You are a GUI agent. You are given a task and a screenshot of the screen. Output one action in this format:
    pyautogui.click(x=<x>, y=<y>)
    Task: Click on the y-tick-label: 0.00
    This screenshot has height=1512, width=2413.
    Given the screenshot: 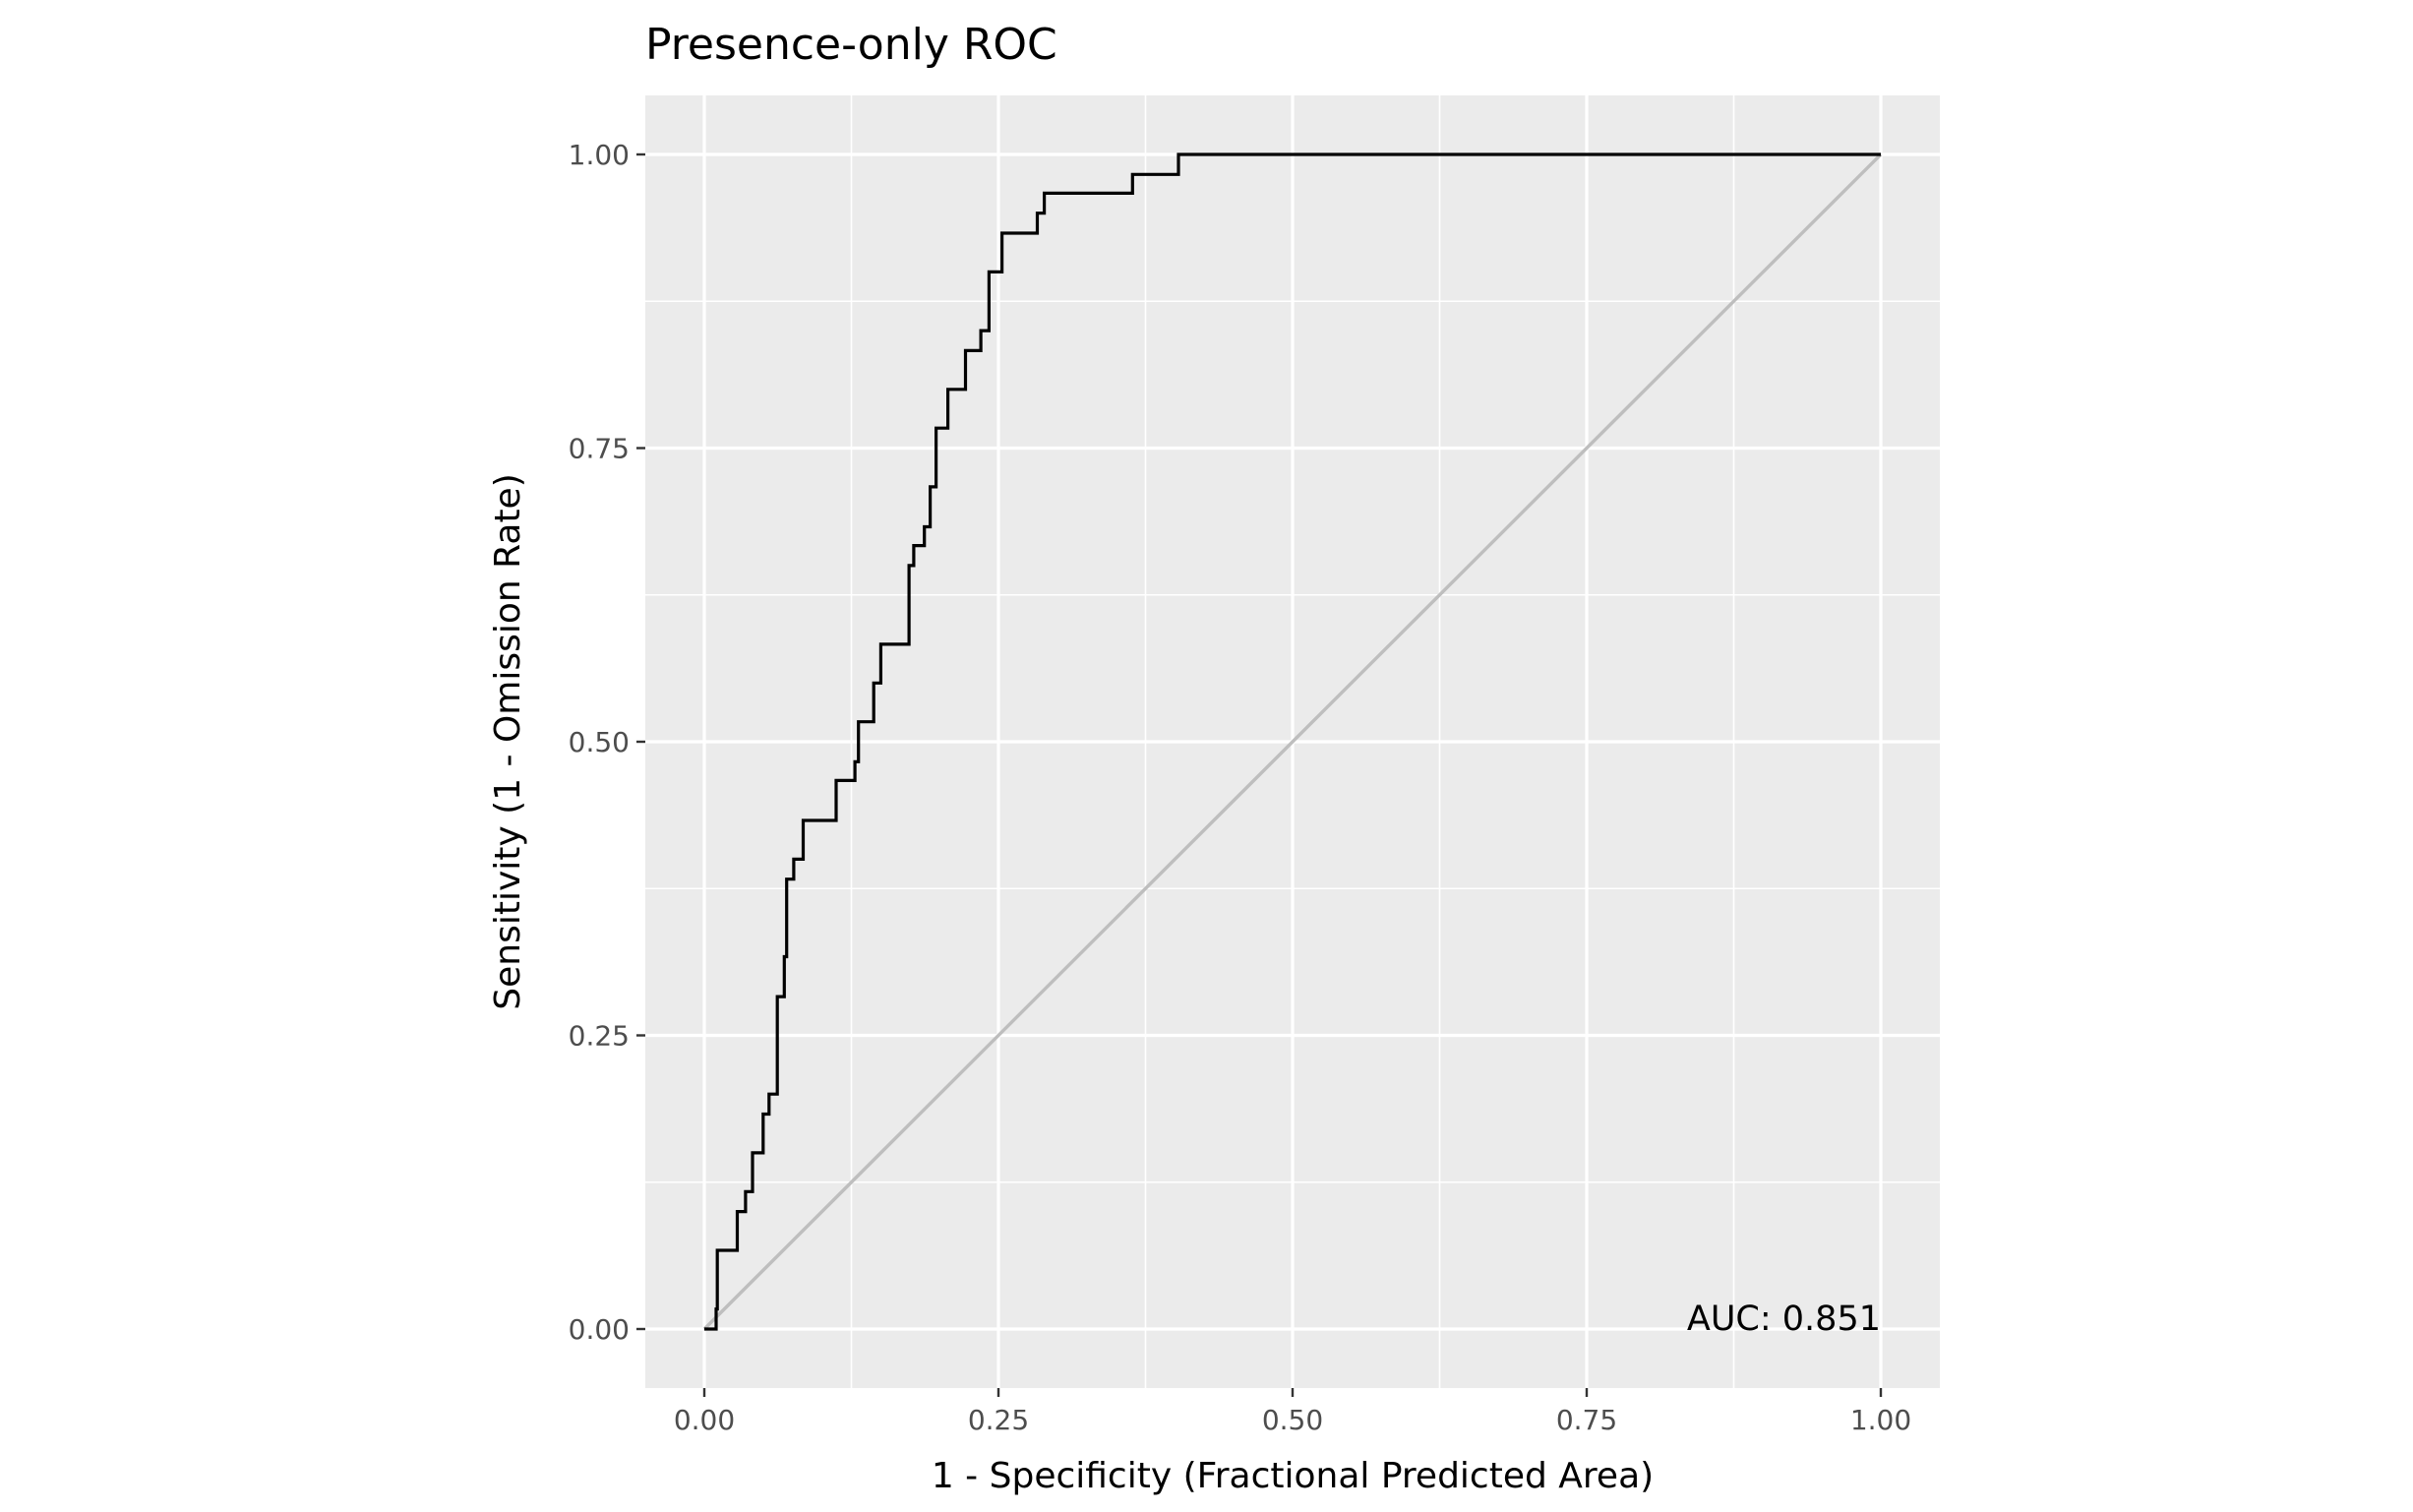 What is the action you would take?
    pyautogui.click(x=599, y=1329)
    